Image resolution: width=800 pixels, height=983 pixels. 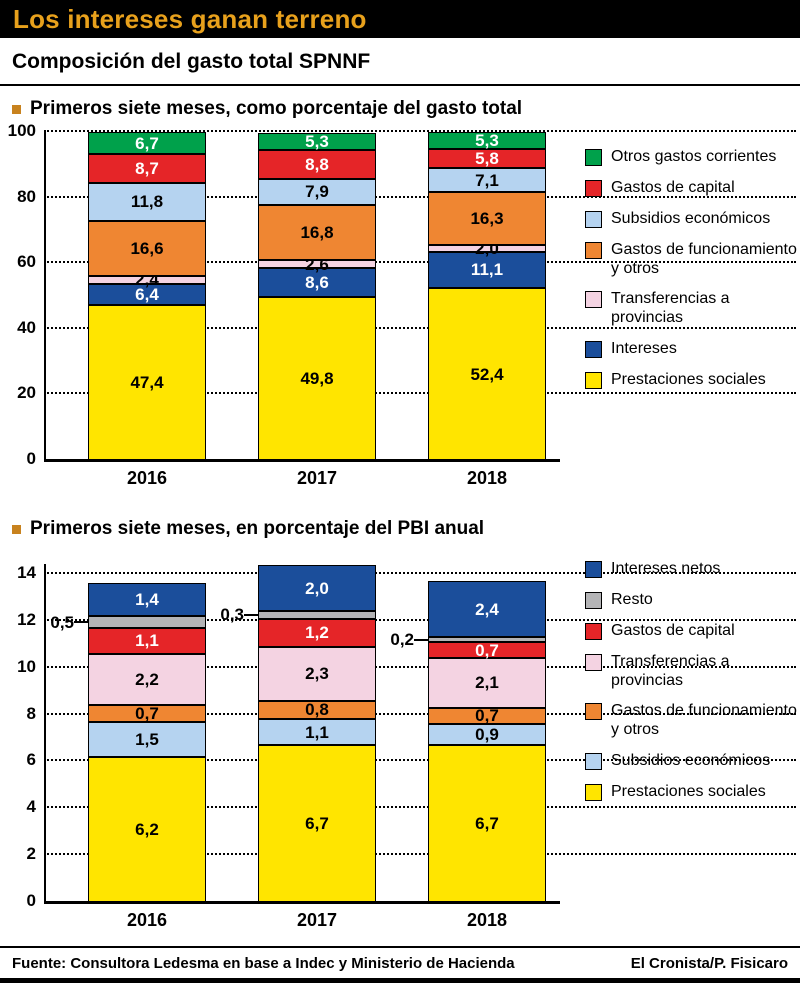 I want to click on bar-segment: 7,9, so click(x=317, y=191).